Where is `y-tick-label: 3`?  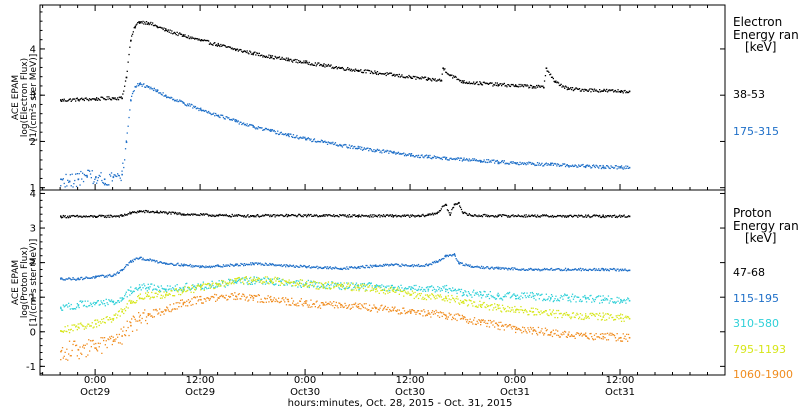
y-tick-label: 3 is located at coordinates (33, 229).